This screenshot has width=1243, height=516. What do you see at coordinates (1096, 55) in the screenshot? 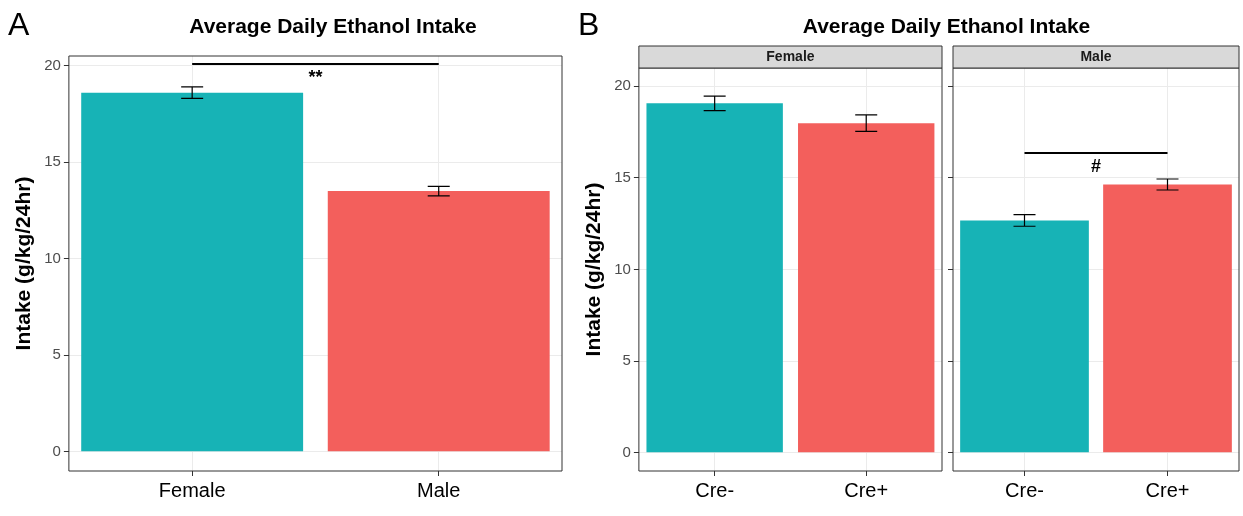
I see `chart-subtitle: Male` at bounding box center [1096, 55].